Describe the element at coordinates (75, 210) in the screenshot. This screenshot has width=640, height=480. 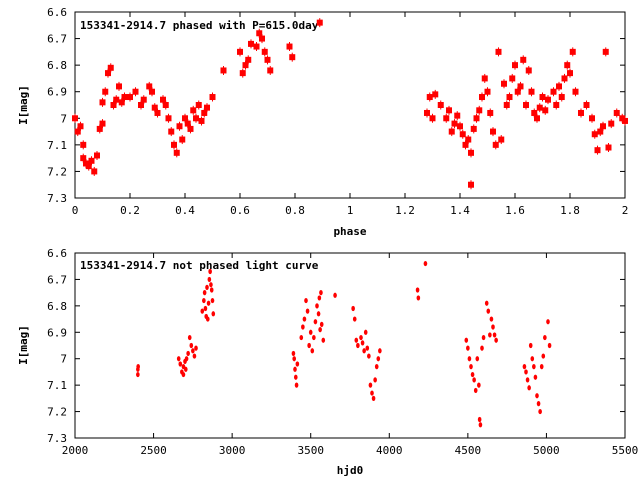
I see `x-tick-label: 0` at that location.